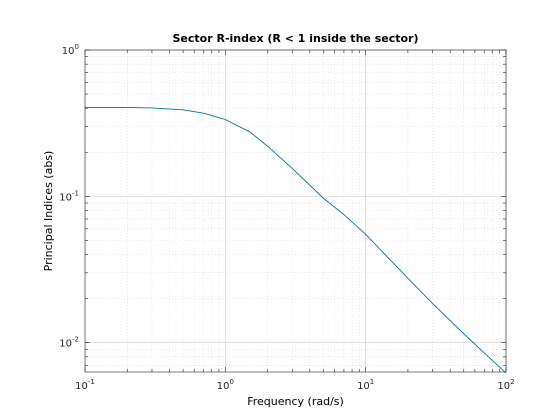 The height and width of the screenshot is (420, 560). What do you see at coordinates (48, 211) in the screenshot?
I see `y-axis-label: Principal Indices (abs)` at bounding box center [48, 211].